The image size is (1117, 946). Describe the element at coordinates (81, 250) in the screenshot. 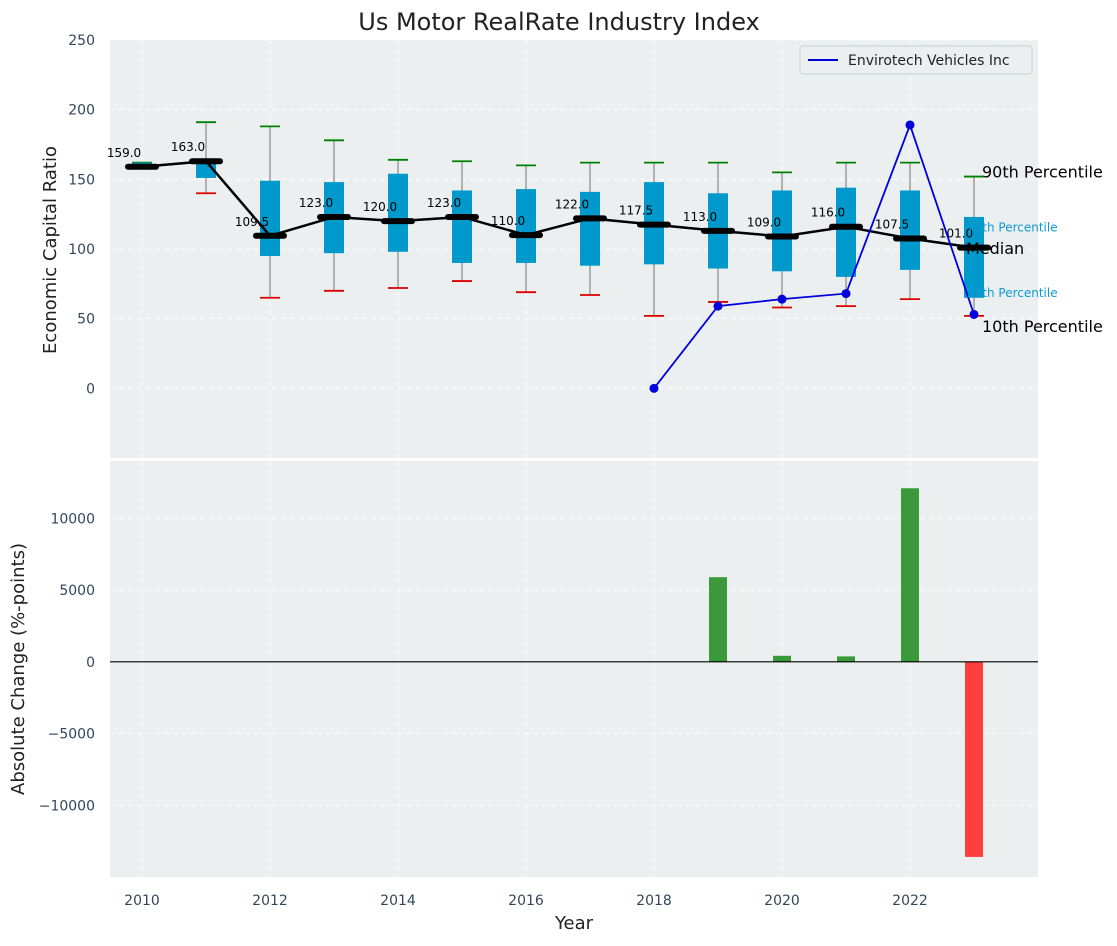

I see `top-y-tick: 100` at that location.